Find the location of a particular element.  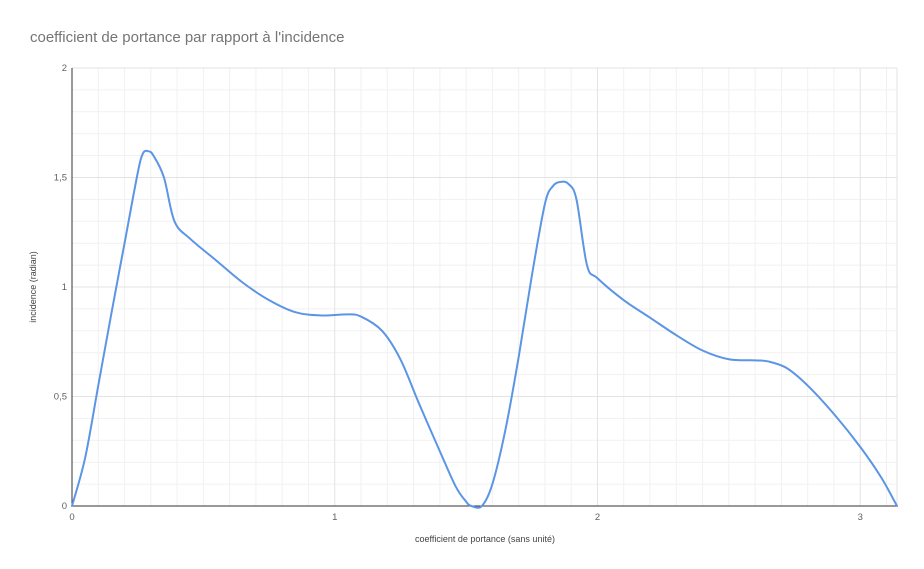

x-tick-label: 1 is located at coordinates (334, 517).